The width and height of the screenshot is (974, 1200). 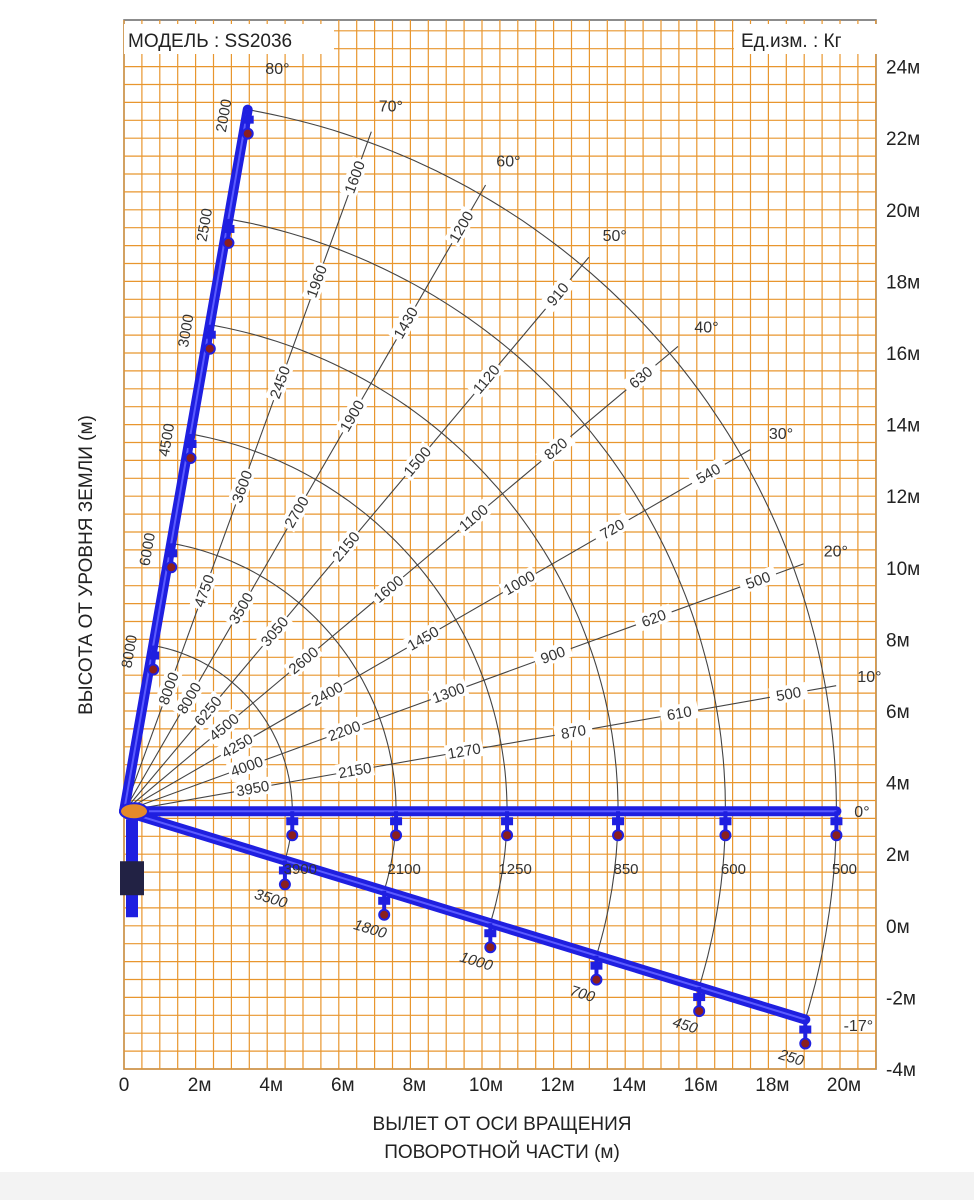 What do you see at coordinates (487, 1186) in the screenshot?
I see `bottom-band` at bounding box center [487, 1186].